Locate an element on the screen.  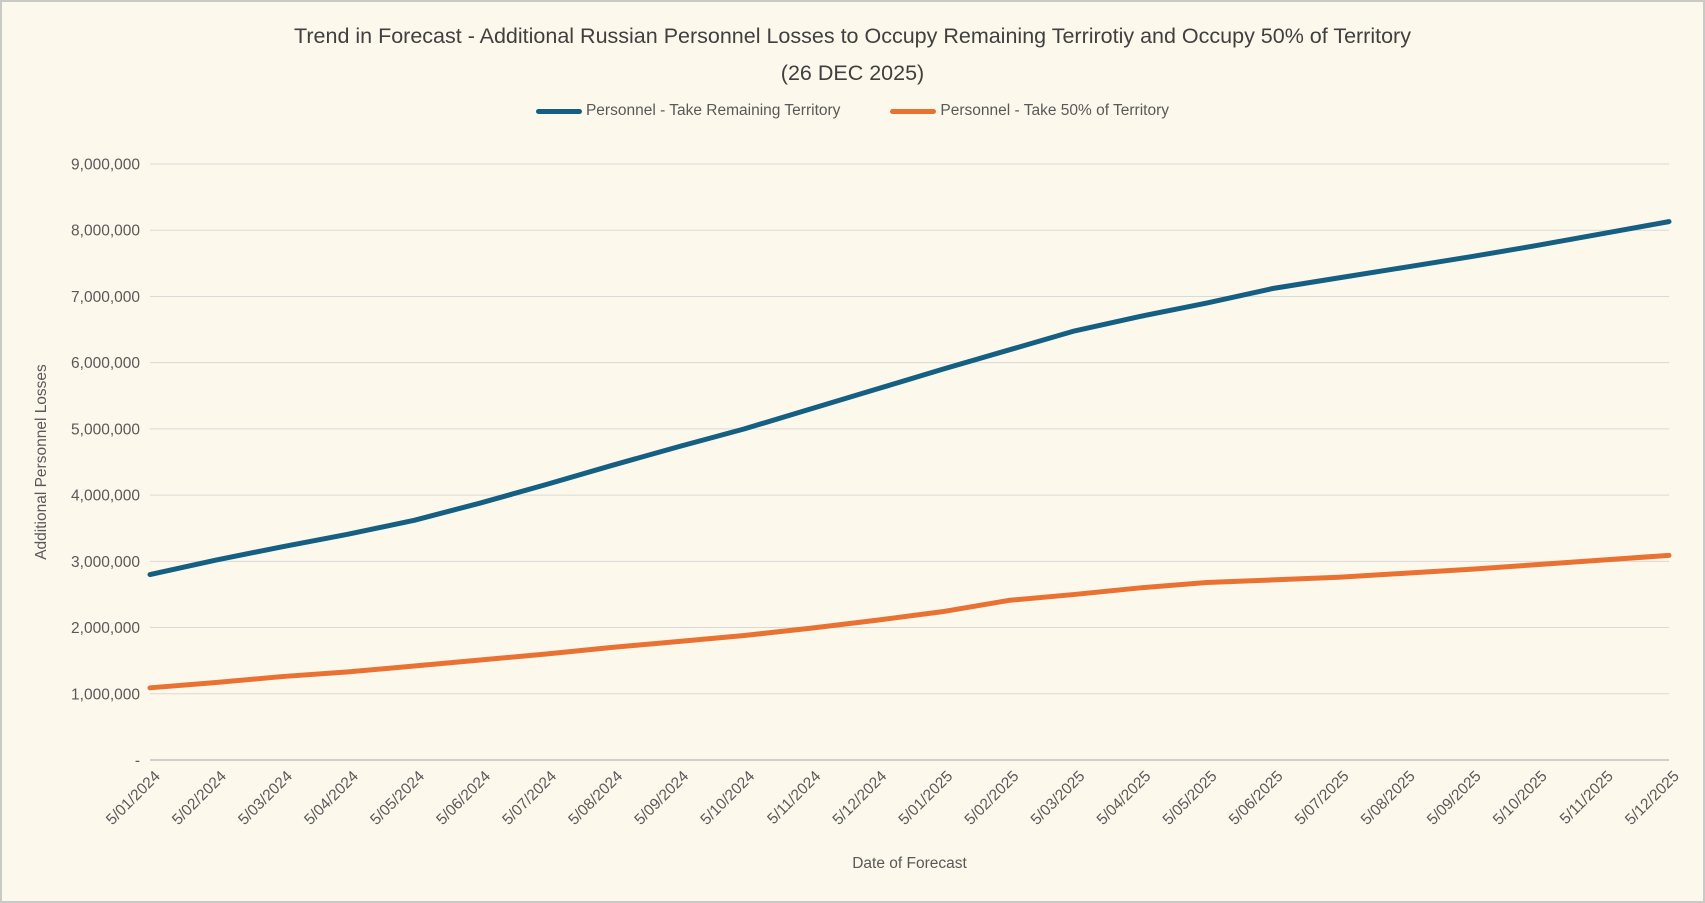
x-axis-tick-label: 5/08/2024 is located at coordinates (595, 798).